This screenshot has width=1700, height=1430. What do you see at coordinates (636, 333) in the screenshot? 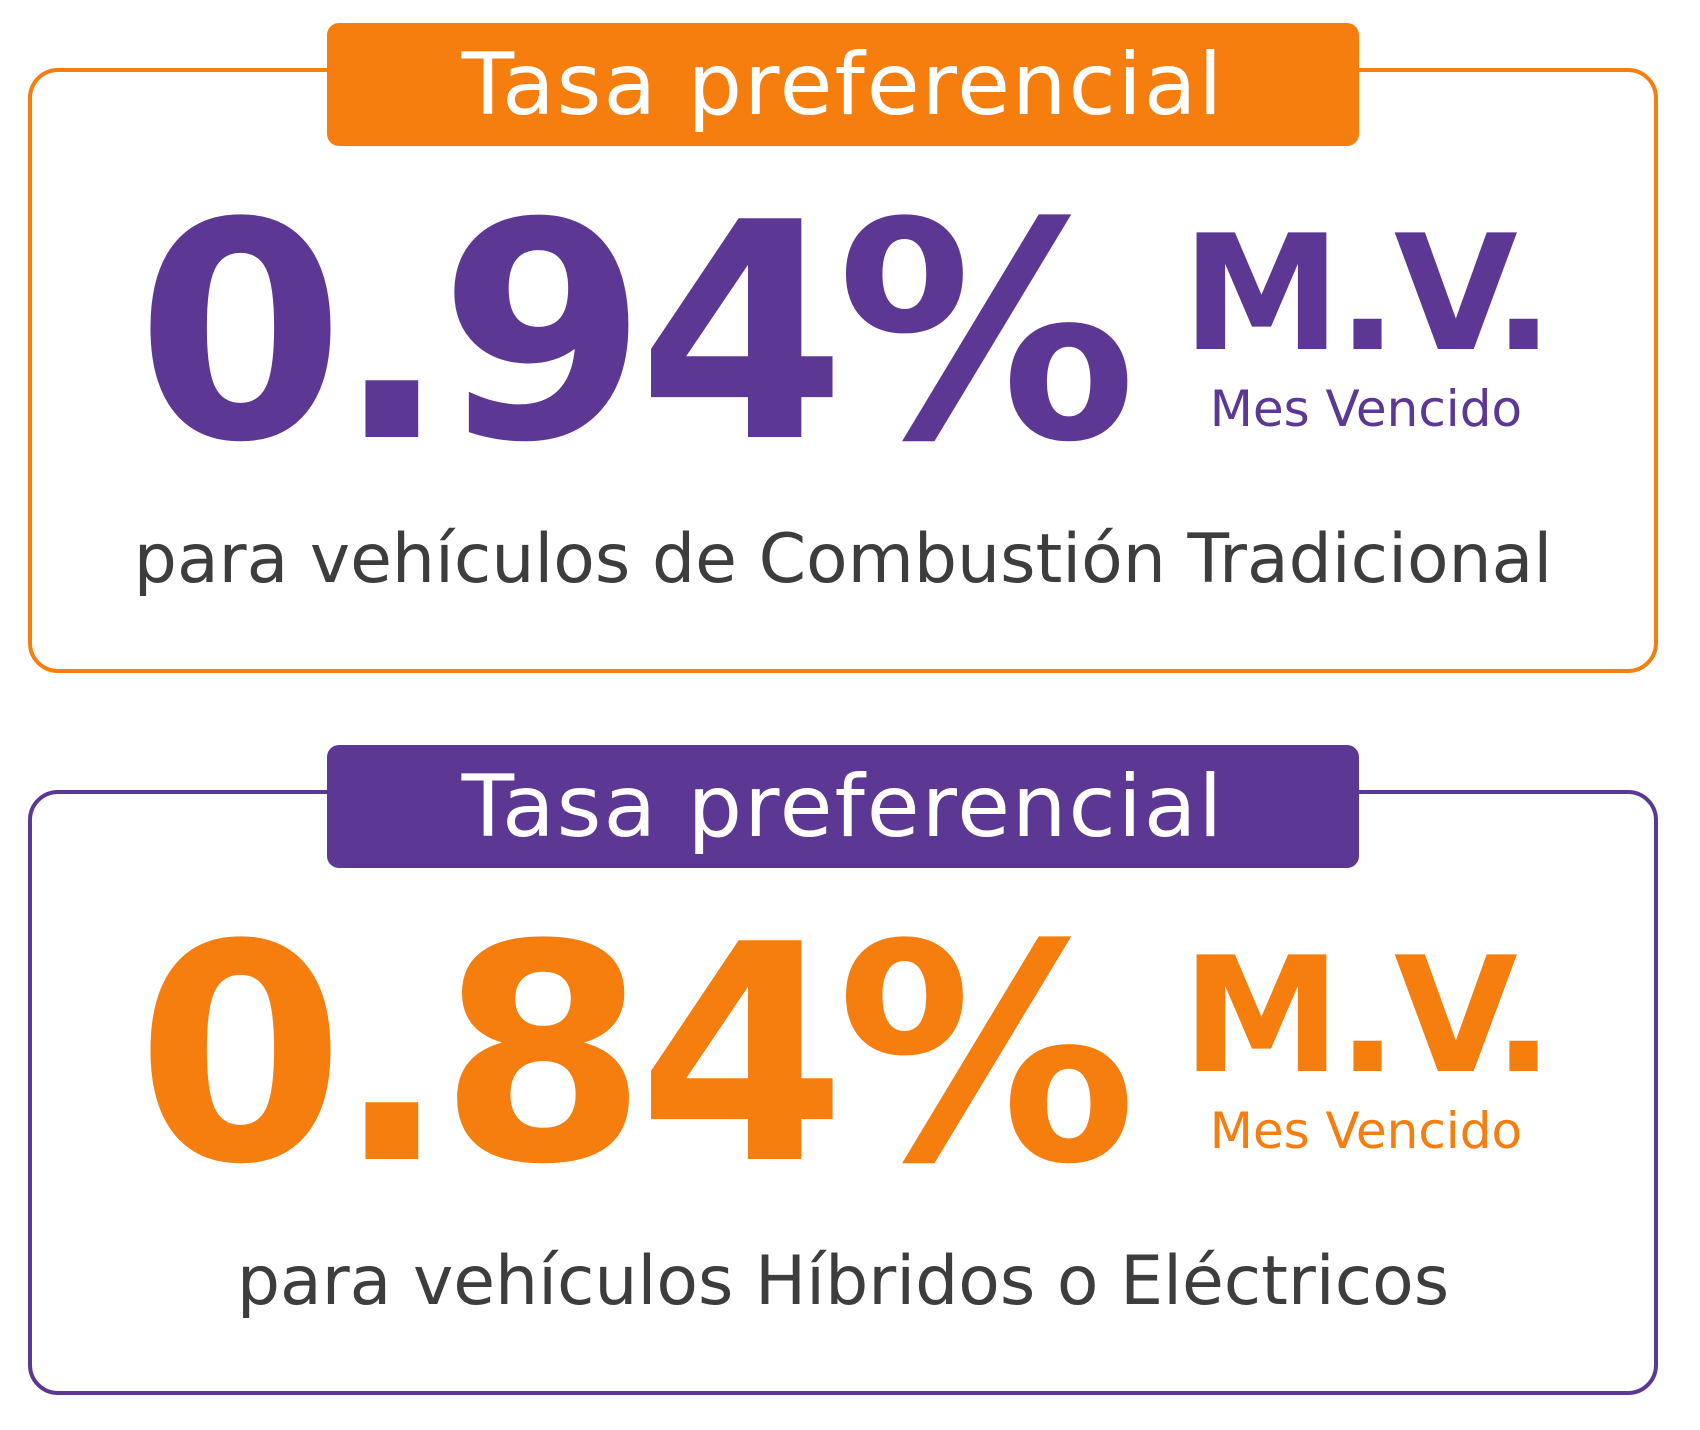
I see `rate-value: 0.94%` at bounding box center [636, 333].